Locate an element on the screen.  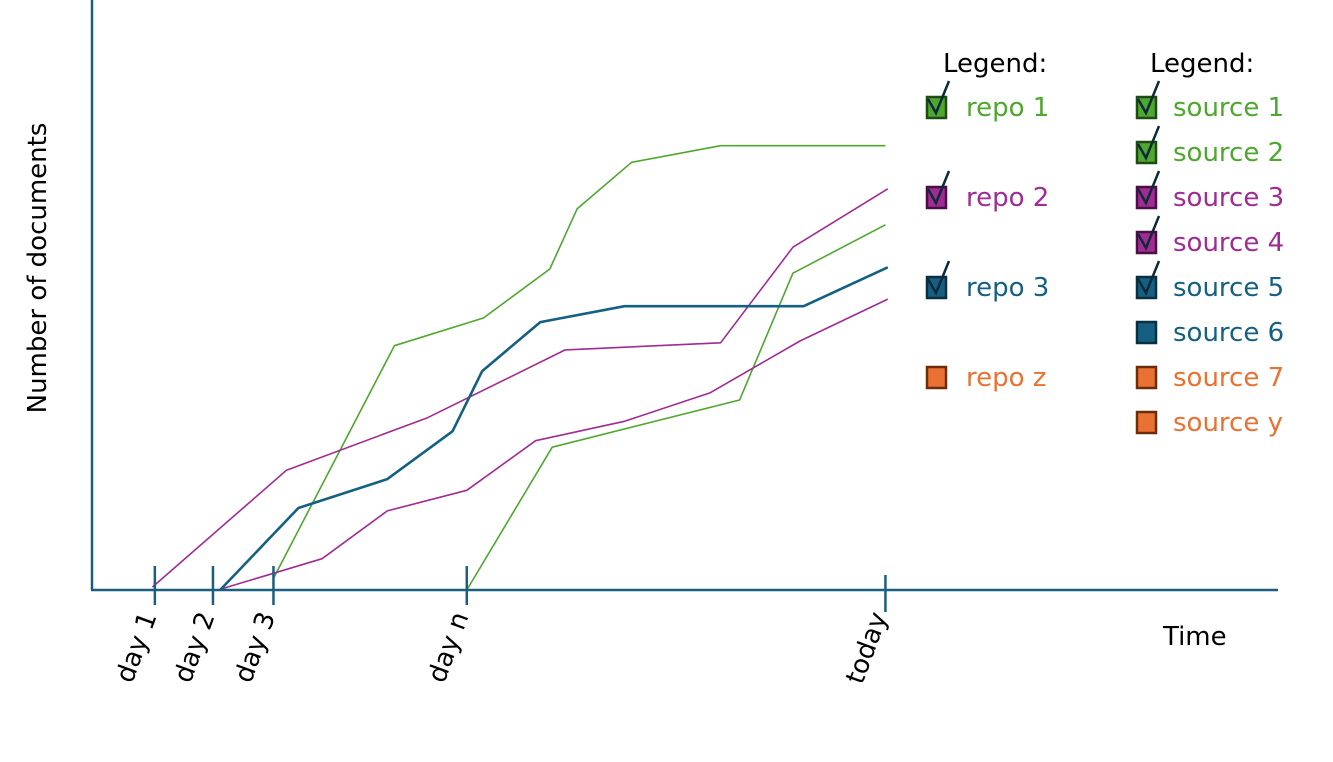
legend-item-label: source 3 is located at coordinates (1228, 198).